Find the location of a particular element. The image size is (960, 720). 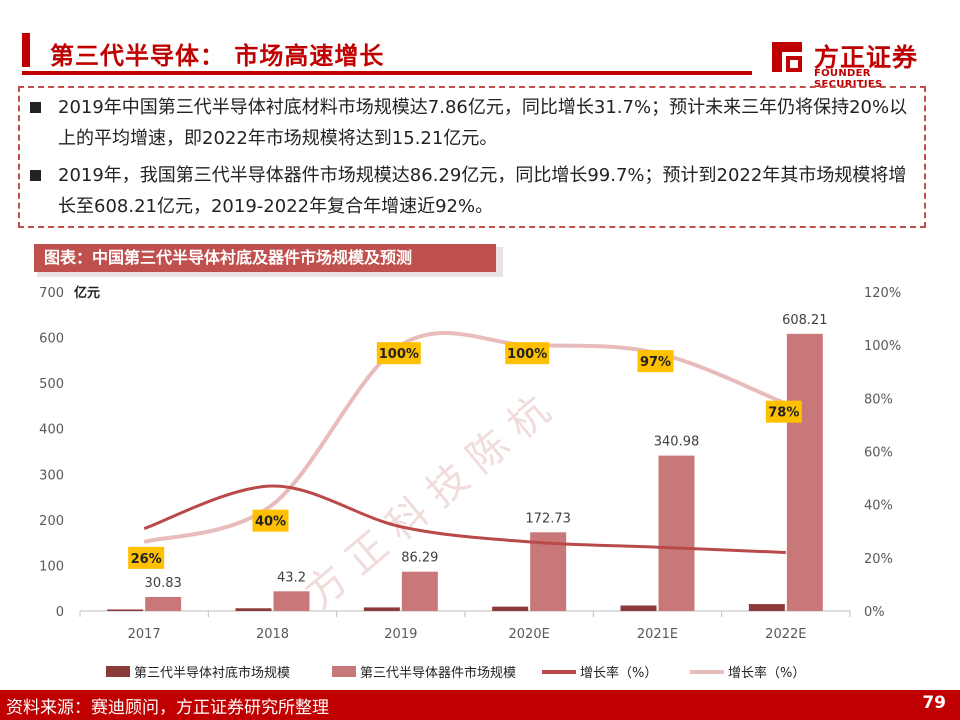

x-axis-tick-label: 2018 is located at coordinates (272, 634).